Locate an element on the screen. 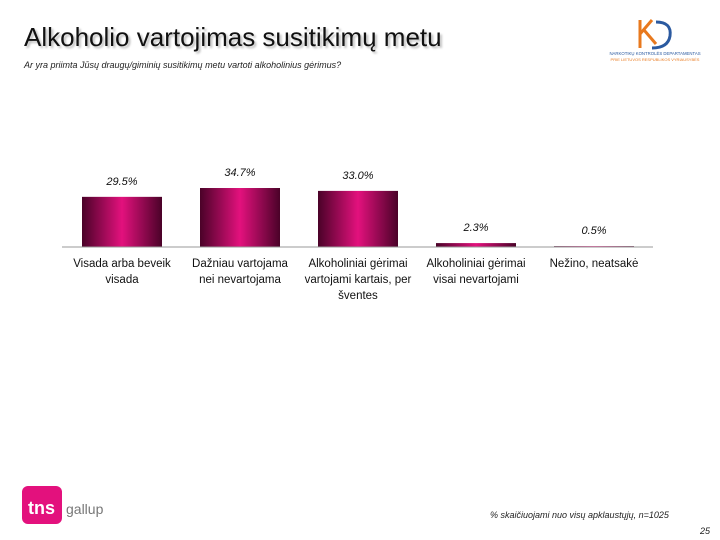 Image resolution: width=720 pixels, height=540 pixels. logo-text: PRIE LIETUVOS RESPUBLIKOS VYRIAUSYBĖS is located at coordinates (655, 59).